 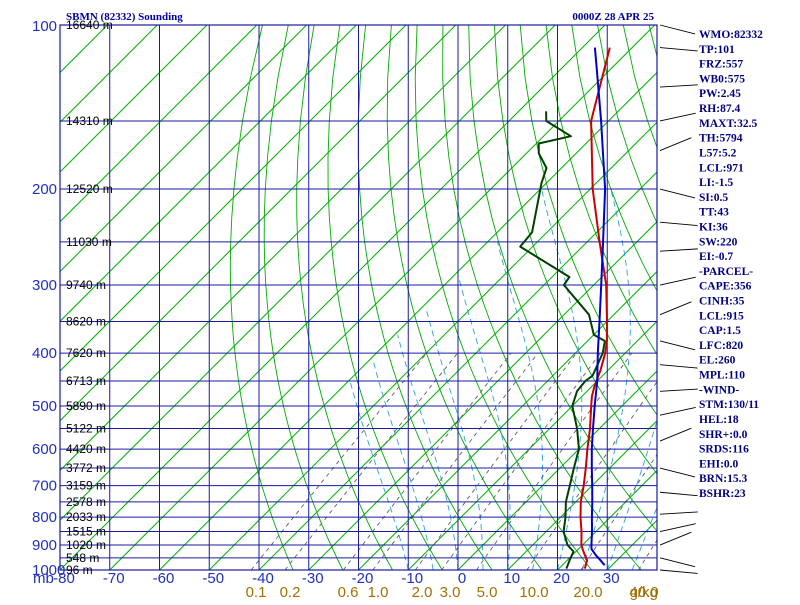 What do you see at coordinates (720, 94) in the screenshot?
I see `index-label: PW:2.45` at bounding box center [720, 94].